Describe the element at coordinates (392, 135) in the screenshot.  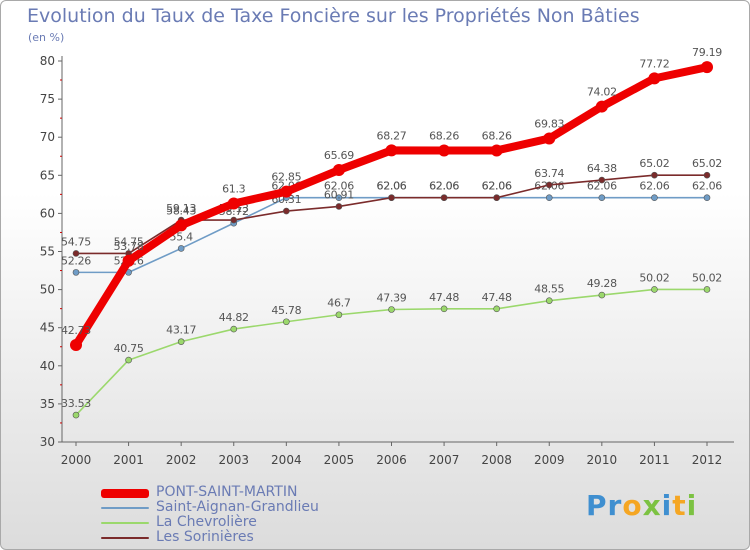
I see `data-label: 68.27` at that location.